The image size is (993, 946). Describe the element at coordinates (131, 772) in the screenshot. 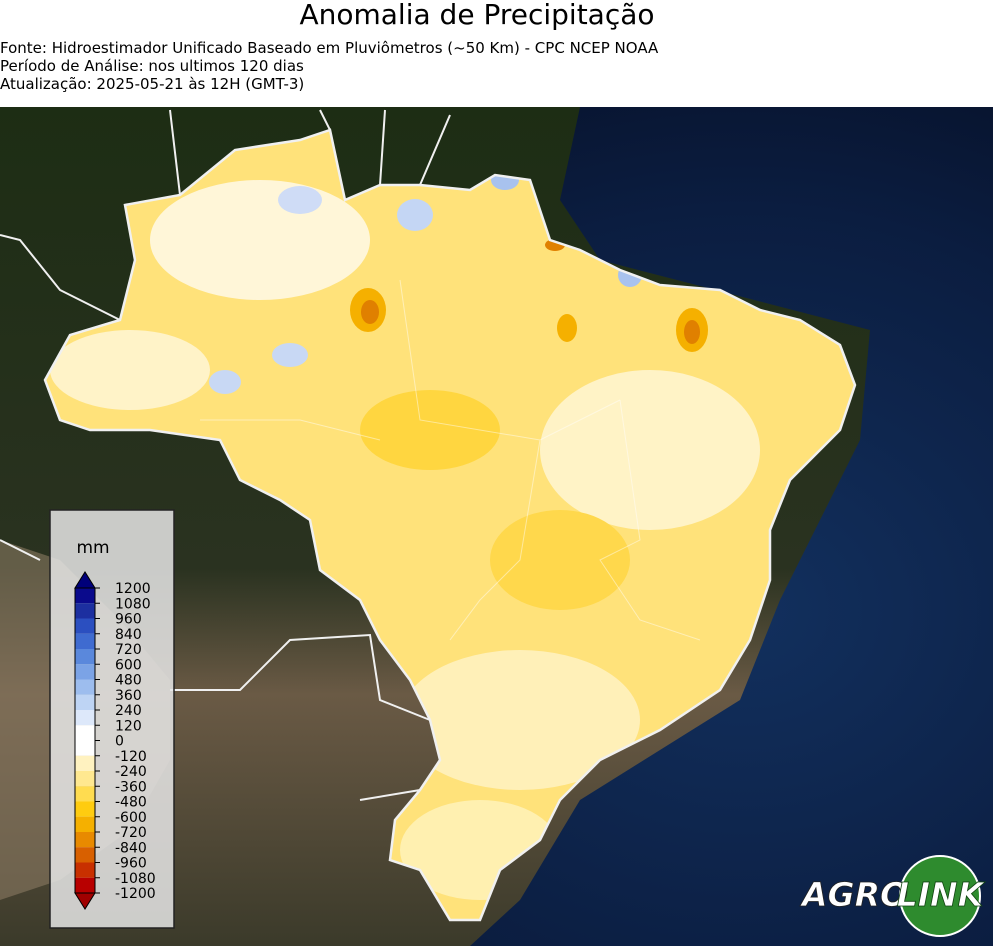

I see `colorbar-tick-label: -240` at that location.